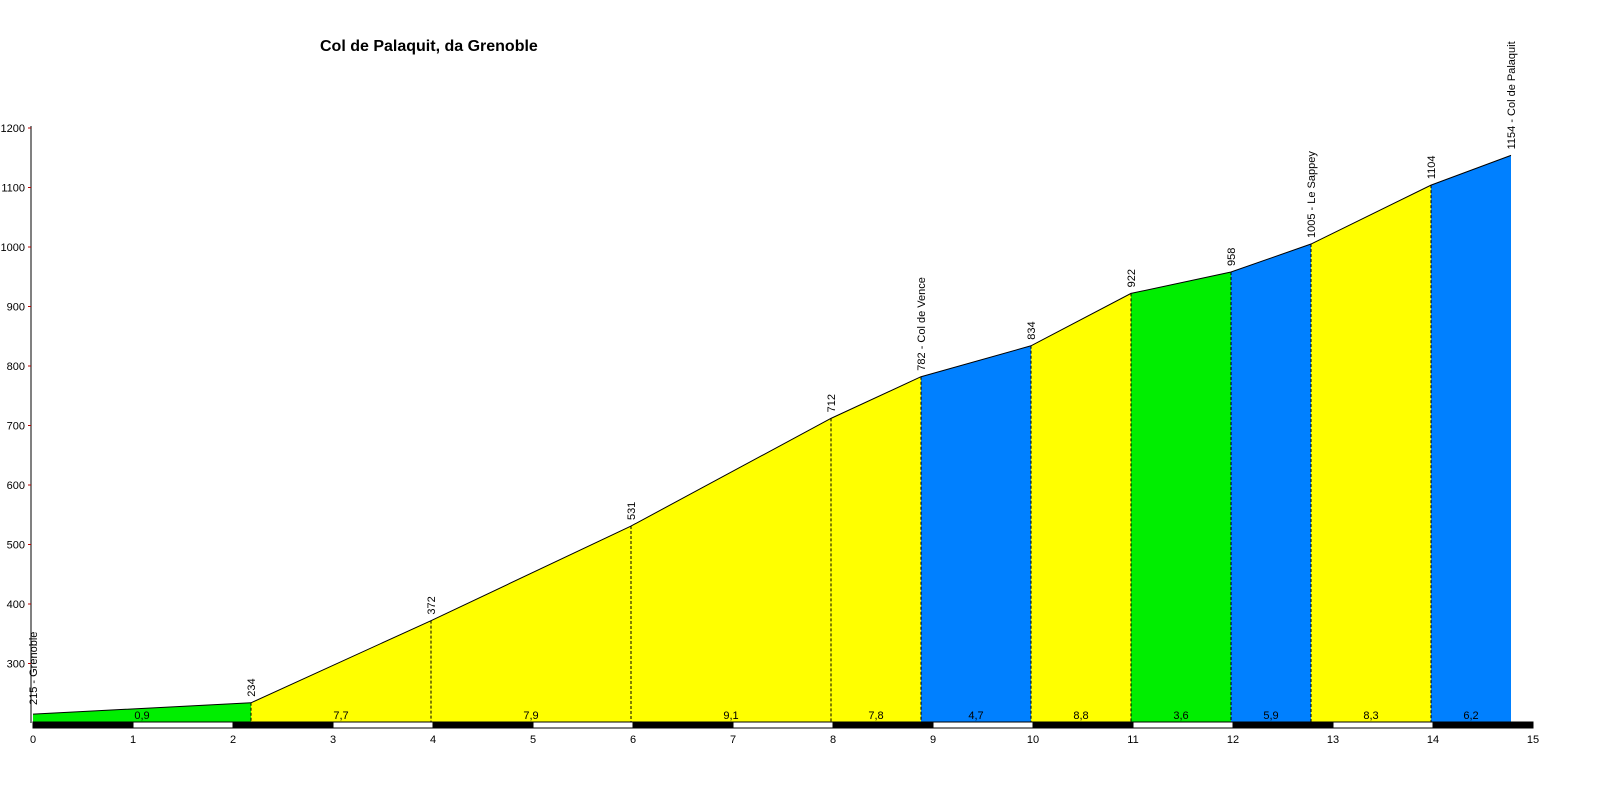  Describe the element at coordinates (1333, 740) in the screenshot. I see `x-tick-label: 13` at that location.